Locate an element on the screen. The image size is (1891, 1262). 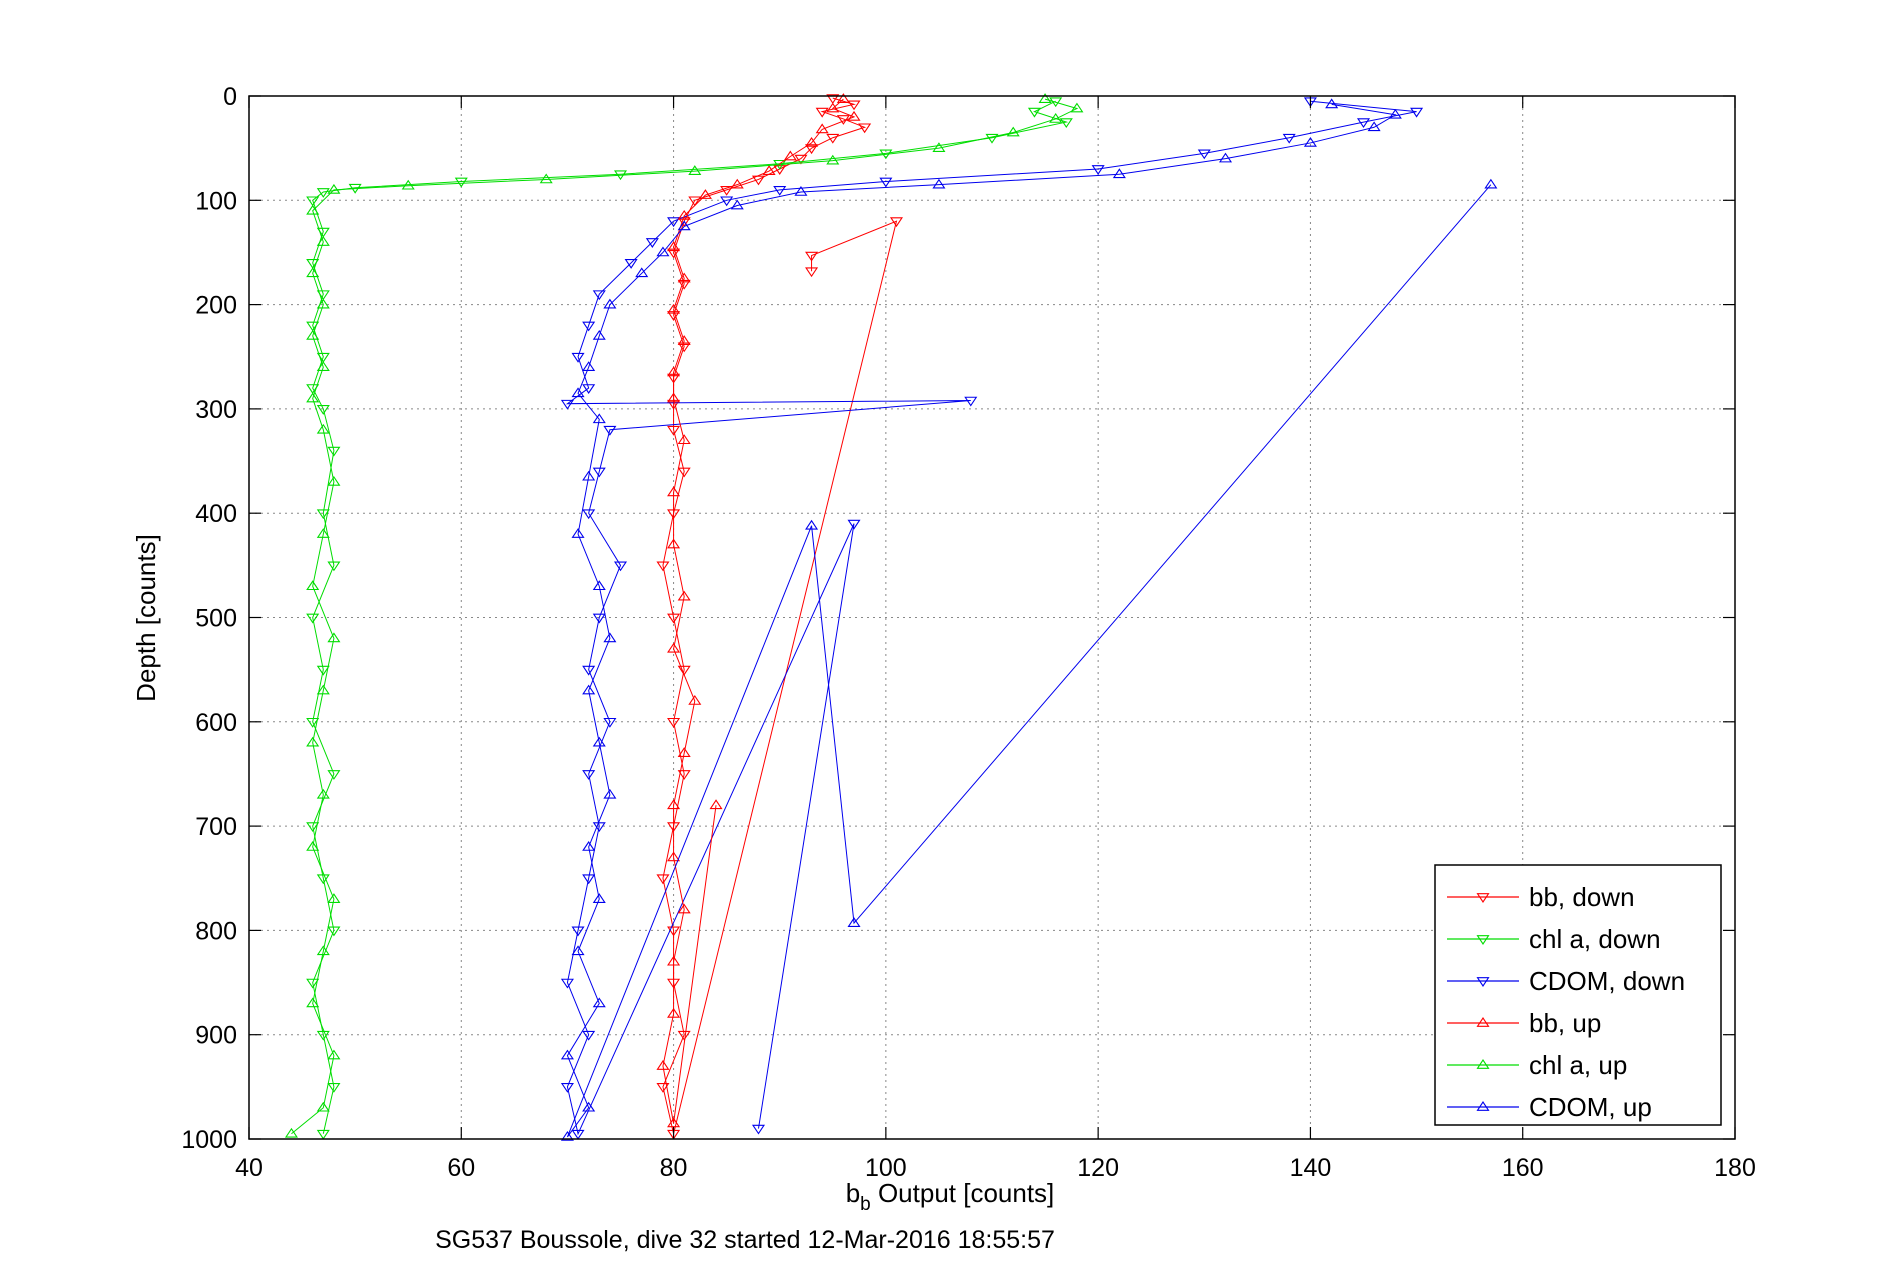
y-tick-label: 700 is located at coordinates (216, 827).